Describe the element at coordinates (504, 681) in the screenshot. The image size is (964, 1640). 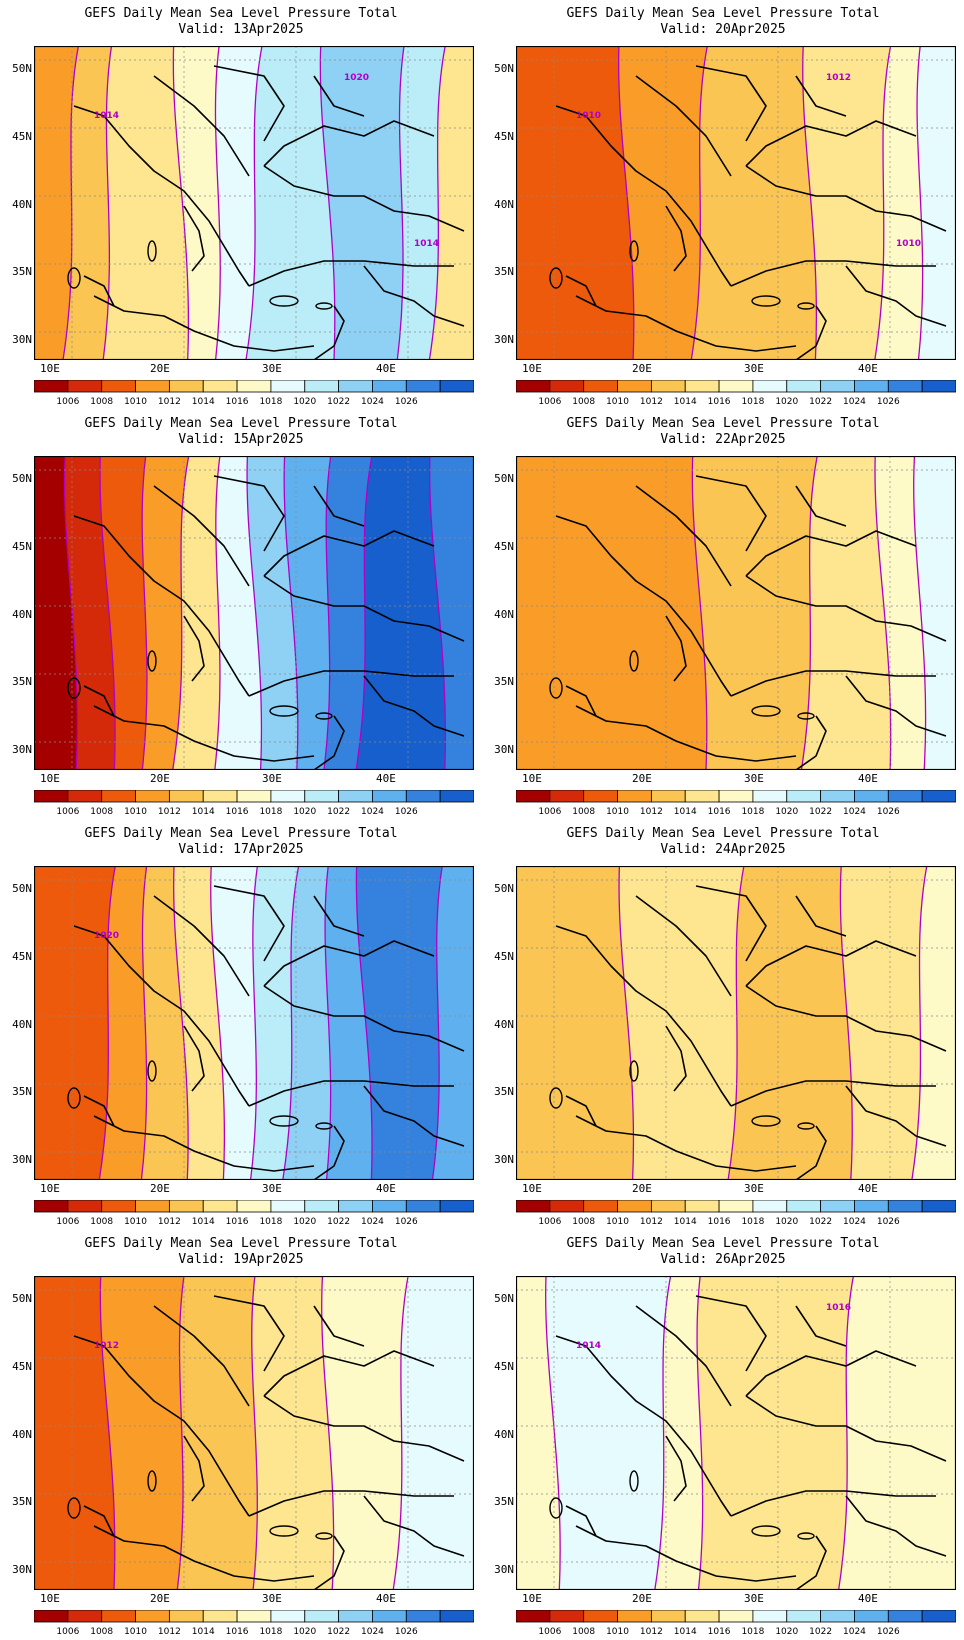
I see `latitude-tick-label: 35N` at that location.